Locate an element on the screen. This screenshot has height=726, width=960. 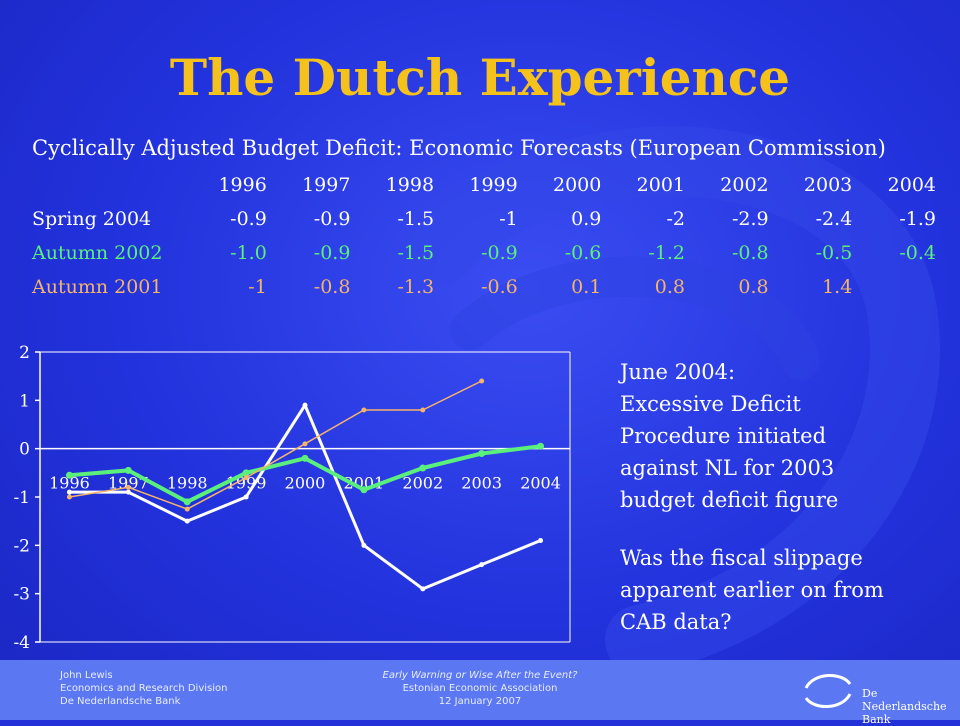
y-tick-label: 2 is located at coordinates (24, 353).